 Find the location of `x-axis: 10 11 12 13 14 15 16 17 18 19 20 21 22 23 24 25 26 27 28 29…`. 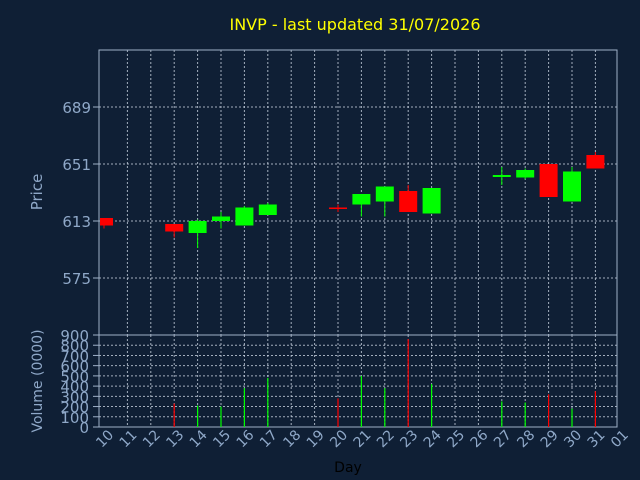

x-axis: 10 11 12 13 14 15 16 17 18 19 20 21 22 23 24 25 26 27 28 29… is located at coordinates (362, 439).